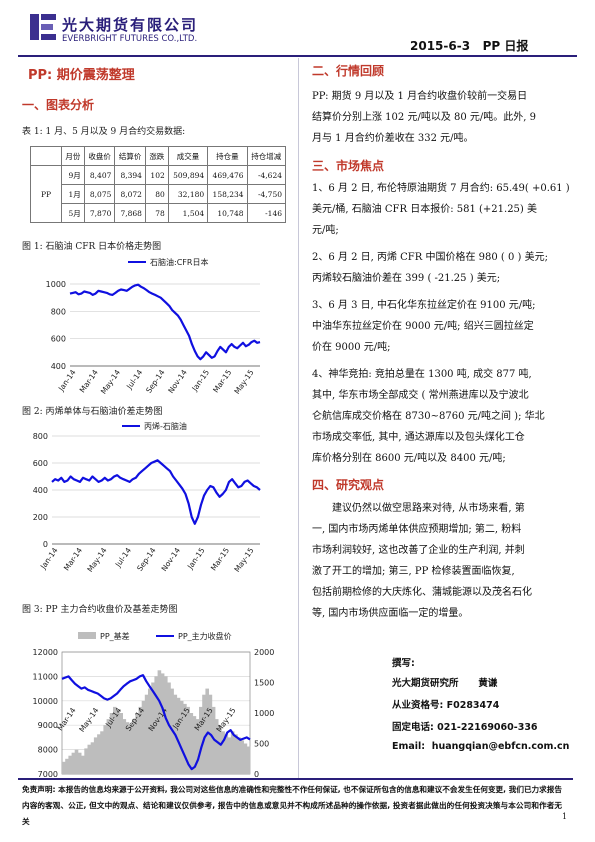  I want to click on text-line: 美元/桶, 石脑油 CFR 日本报价: 581 (+21.25) 美, so click(425, 209).